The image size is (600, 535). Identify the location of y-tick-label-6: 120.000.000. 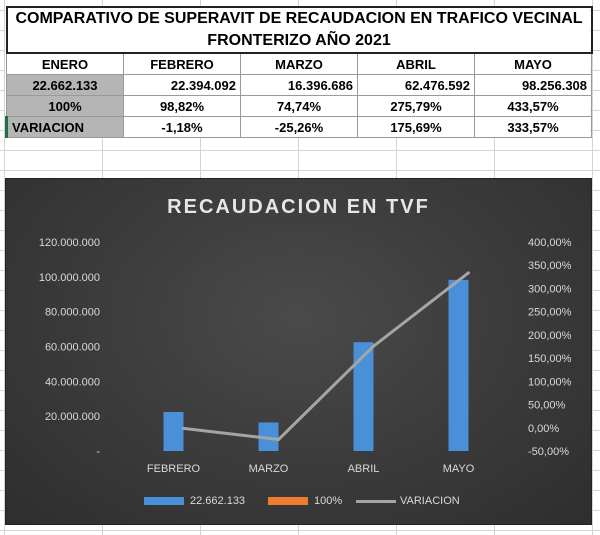
(69, 243).